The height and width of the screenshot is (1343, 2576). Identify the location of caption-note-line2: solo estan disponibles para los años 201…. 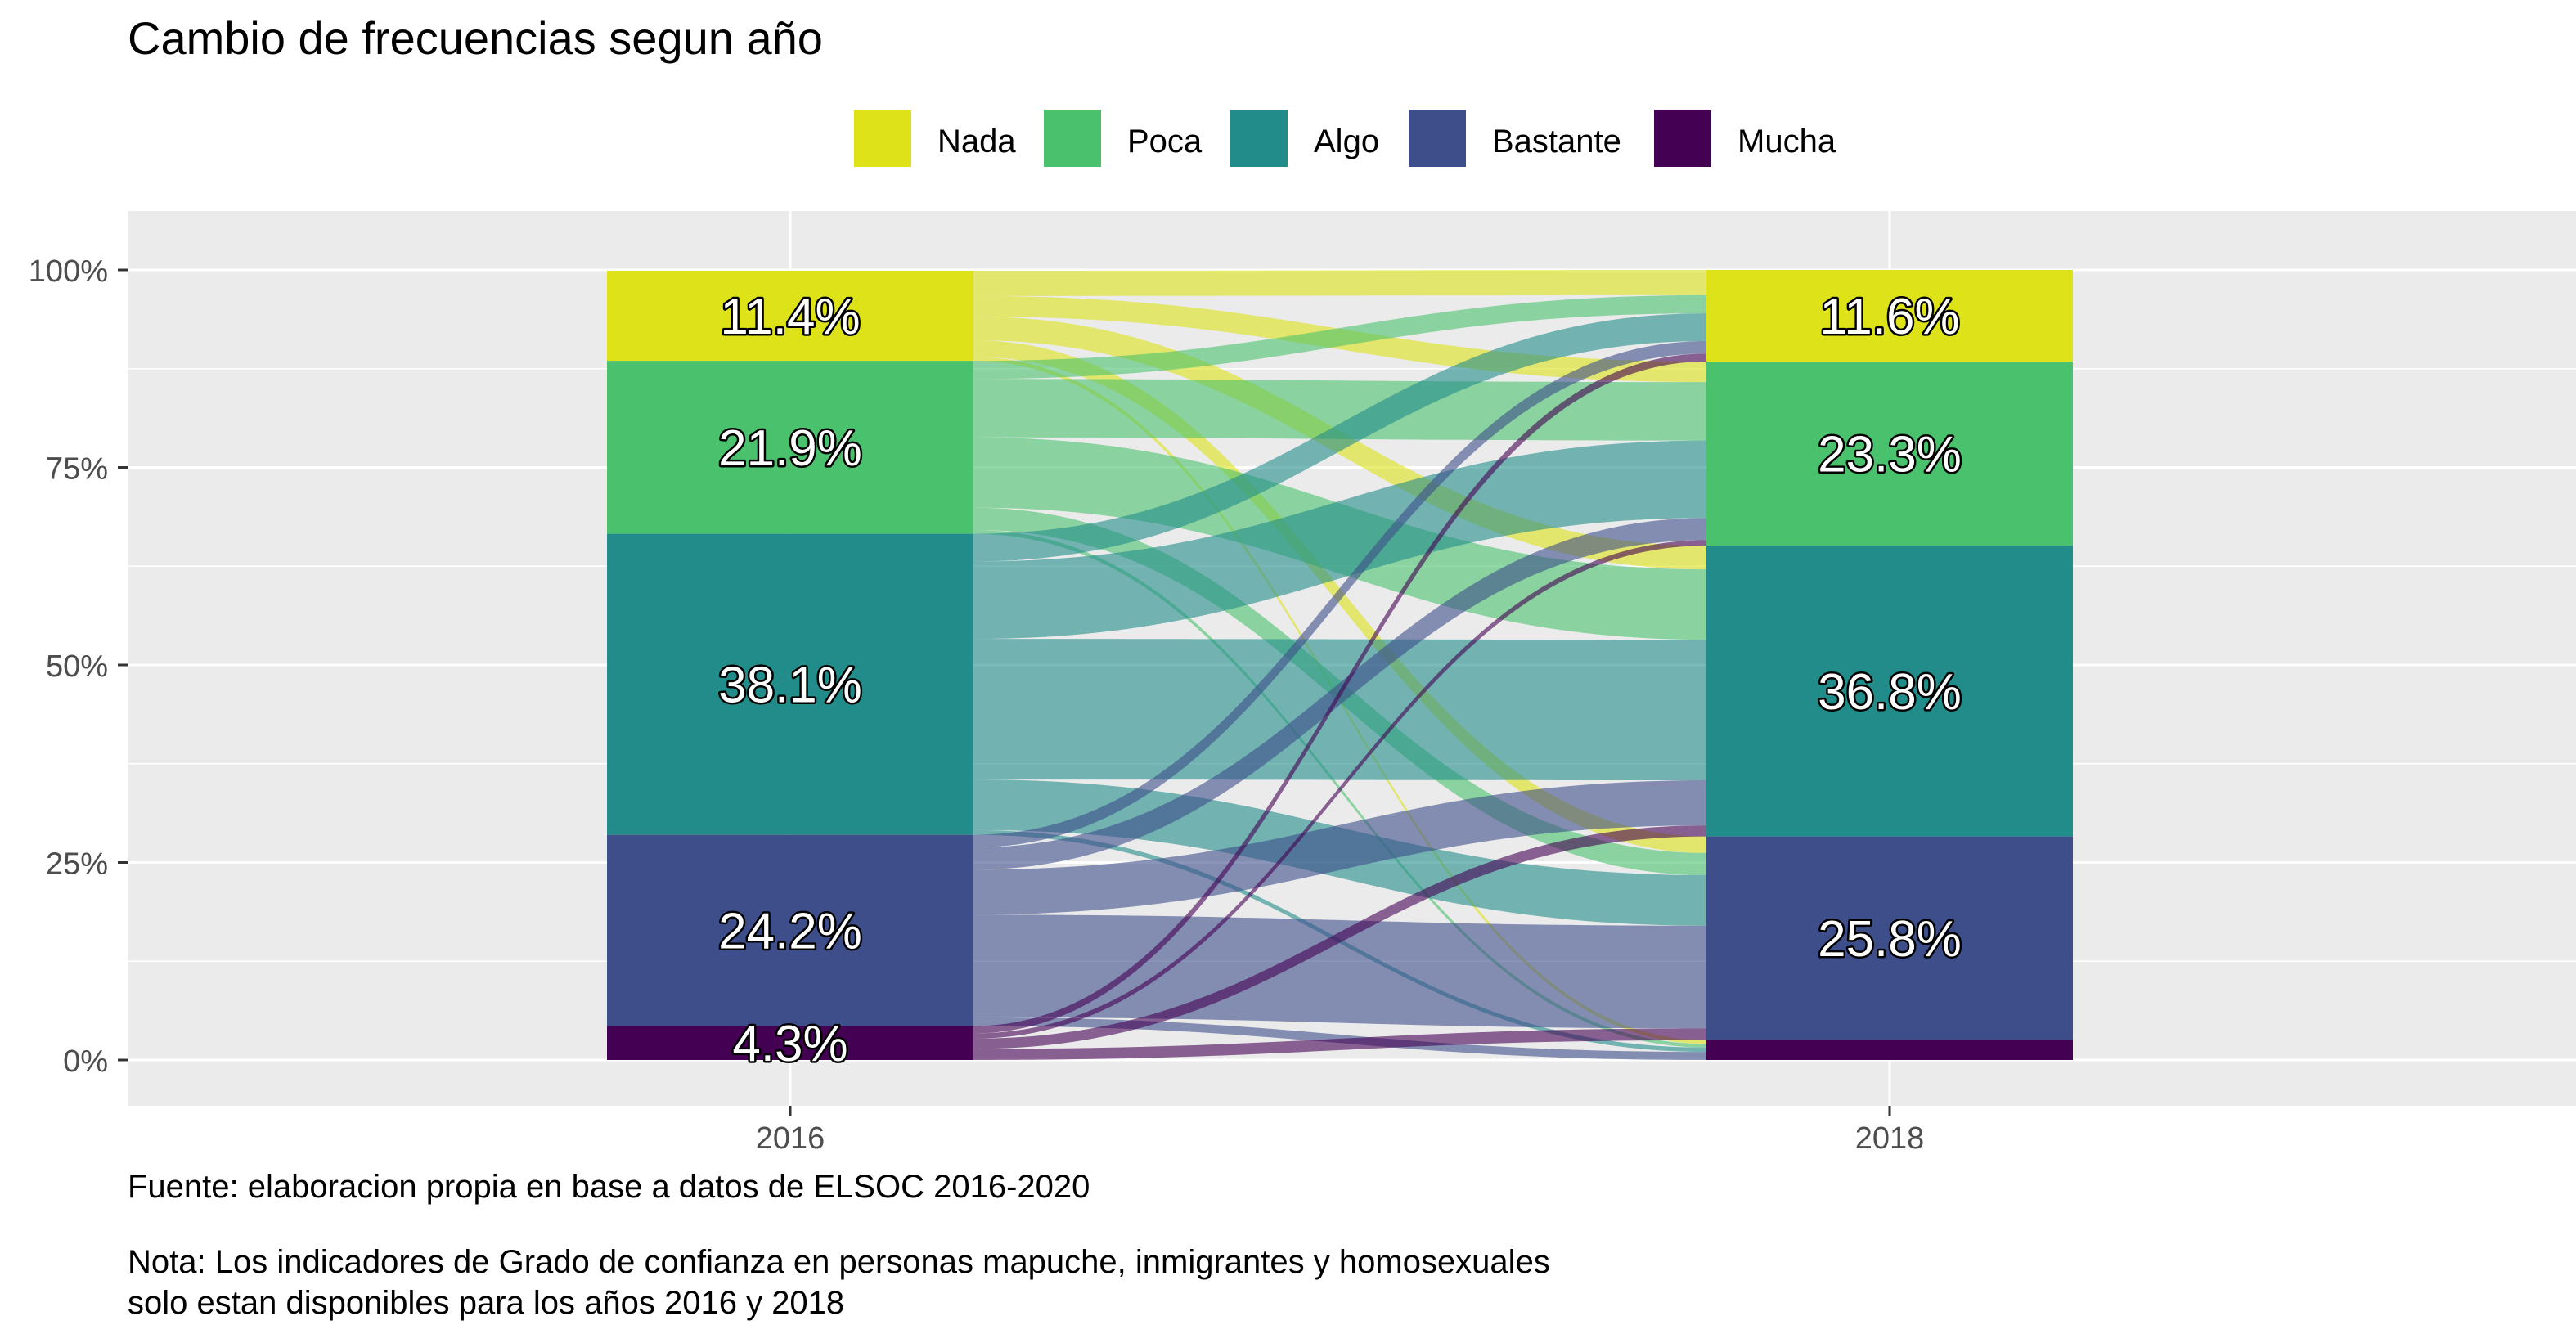
(486, 1303).